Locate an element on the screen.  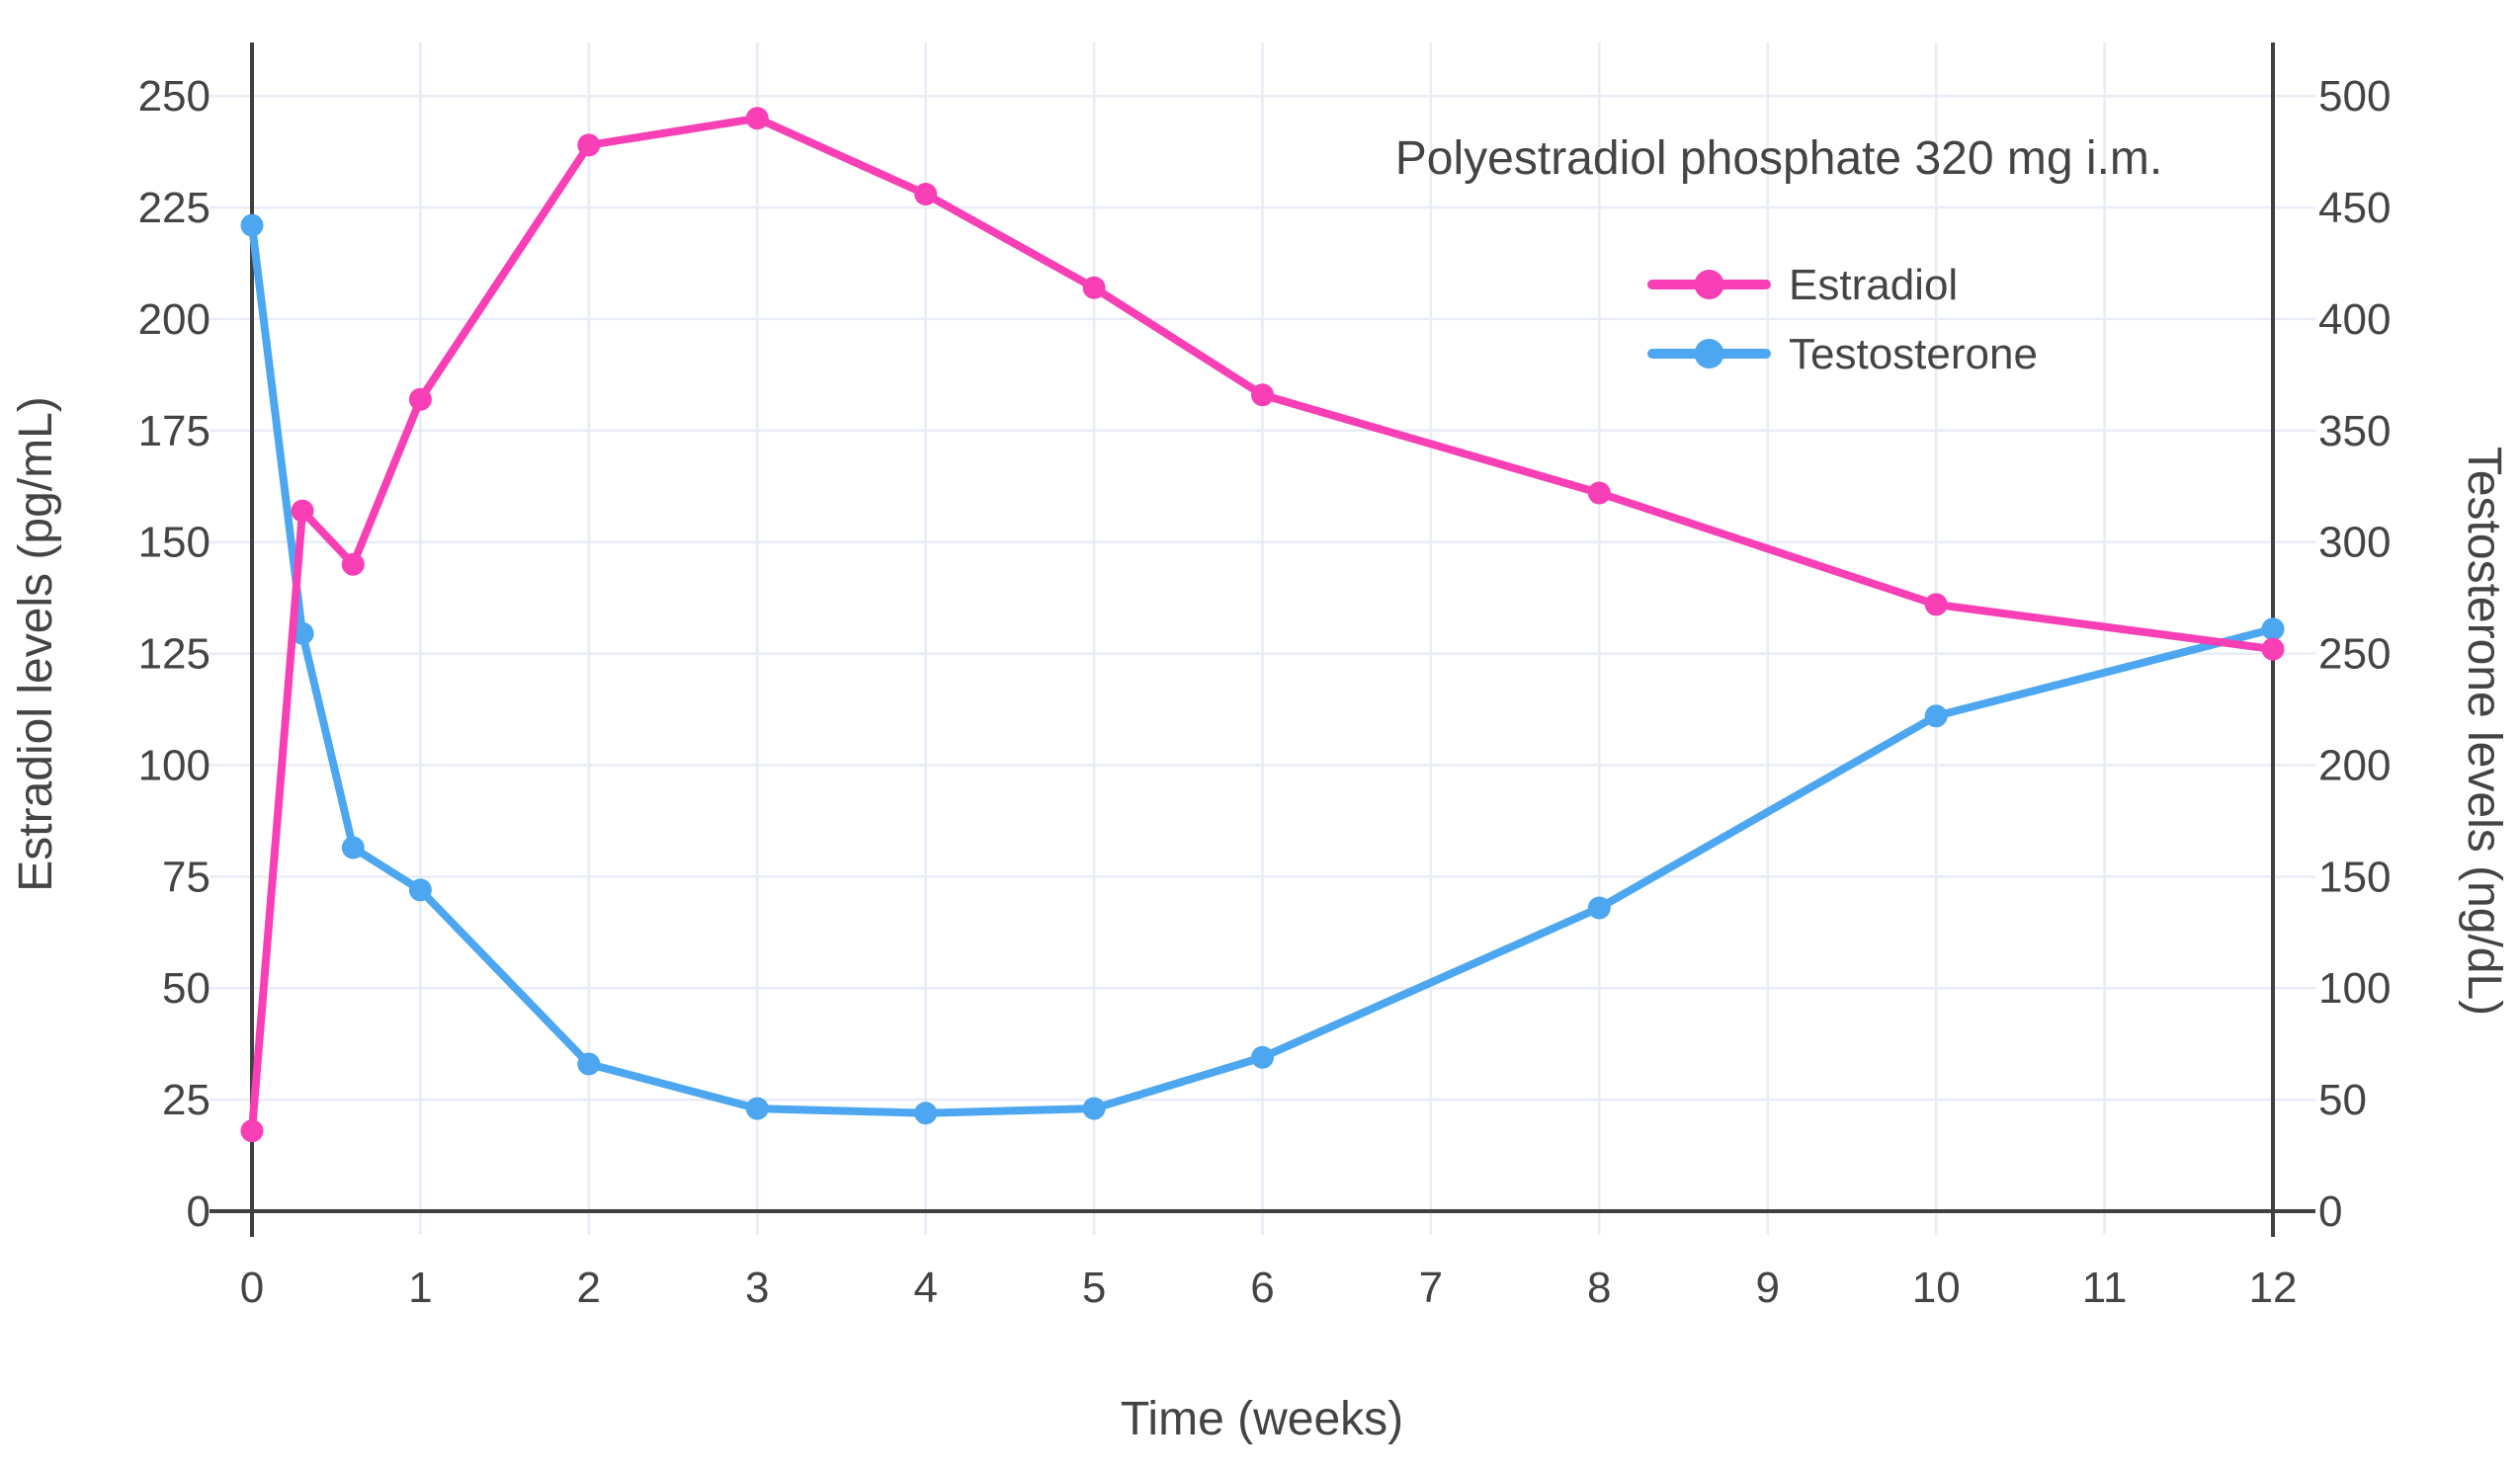
right-tick-label: 250 is located at coordinates (2354, 654).